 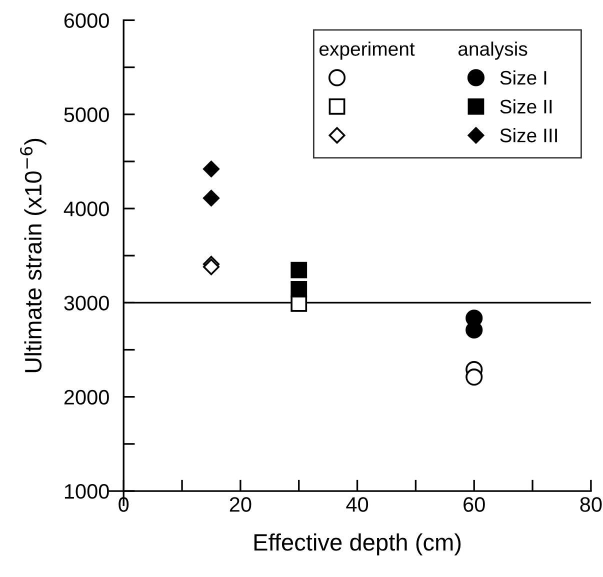 What do you see at coordinates (123, 504) in the screenshot?
I see `x-tick-label: 0` at bounding box center [123, 504].